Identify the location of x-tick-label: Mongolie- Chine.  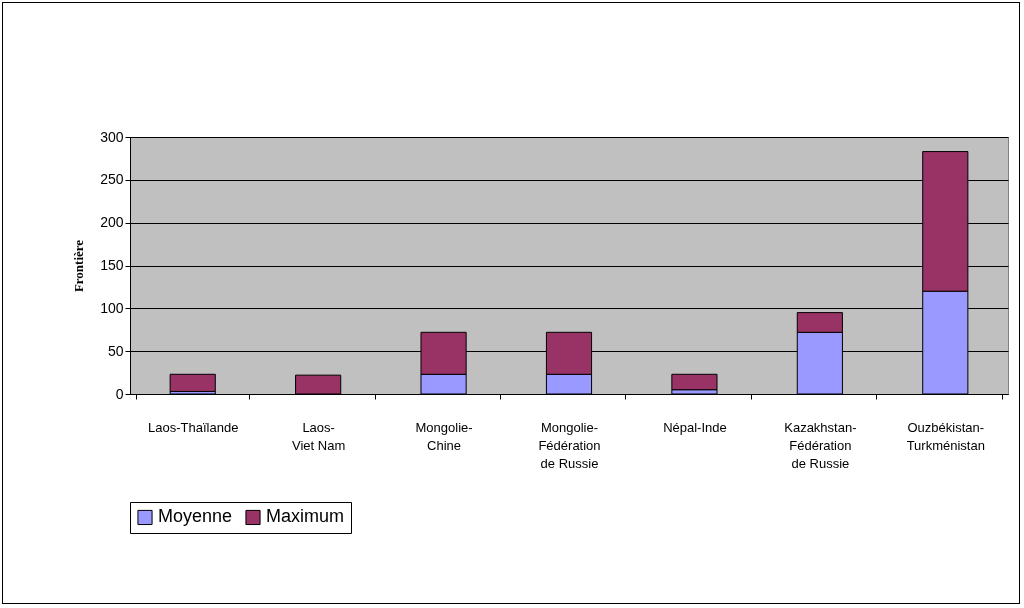
(444, 436).